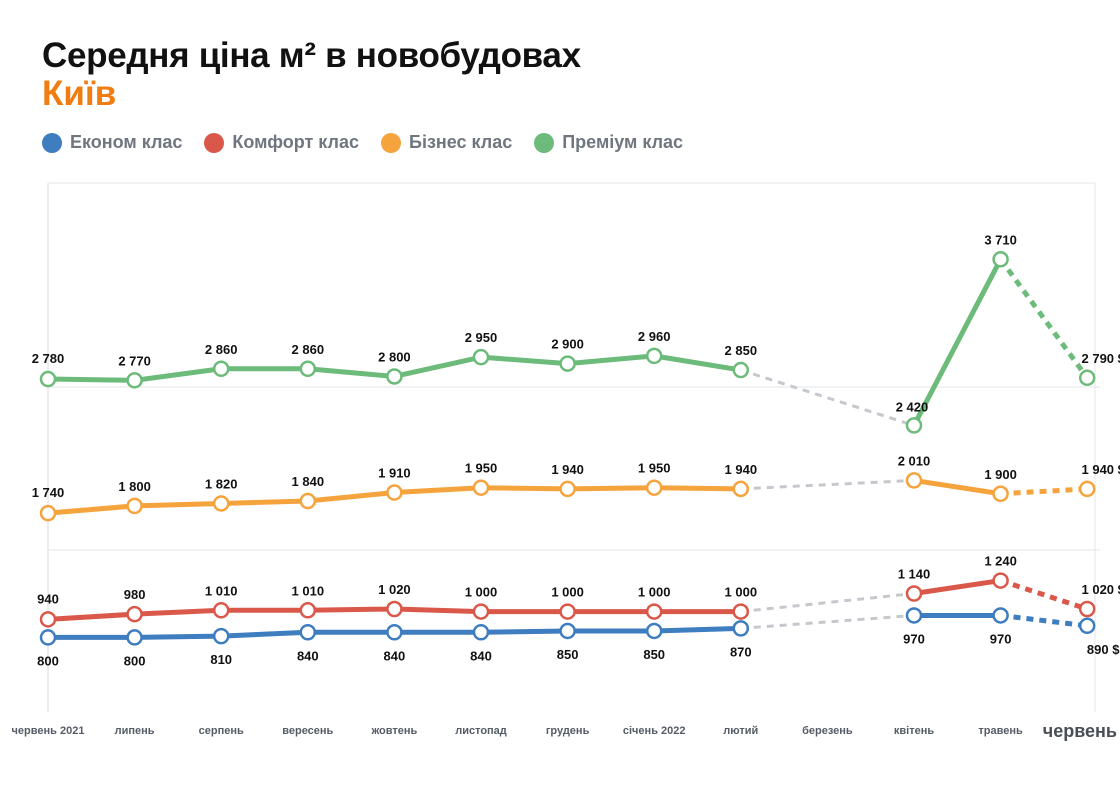 The height and width of the screenshot is (800, 1120). Describe the element at coordinates (1001, 638) in the screenshot. I see `data-label: 970` at that location.